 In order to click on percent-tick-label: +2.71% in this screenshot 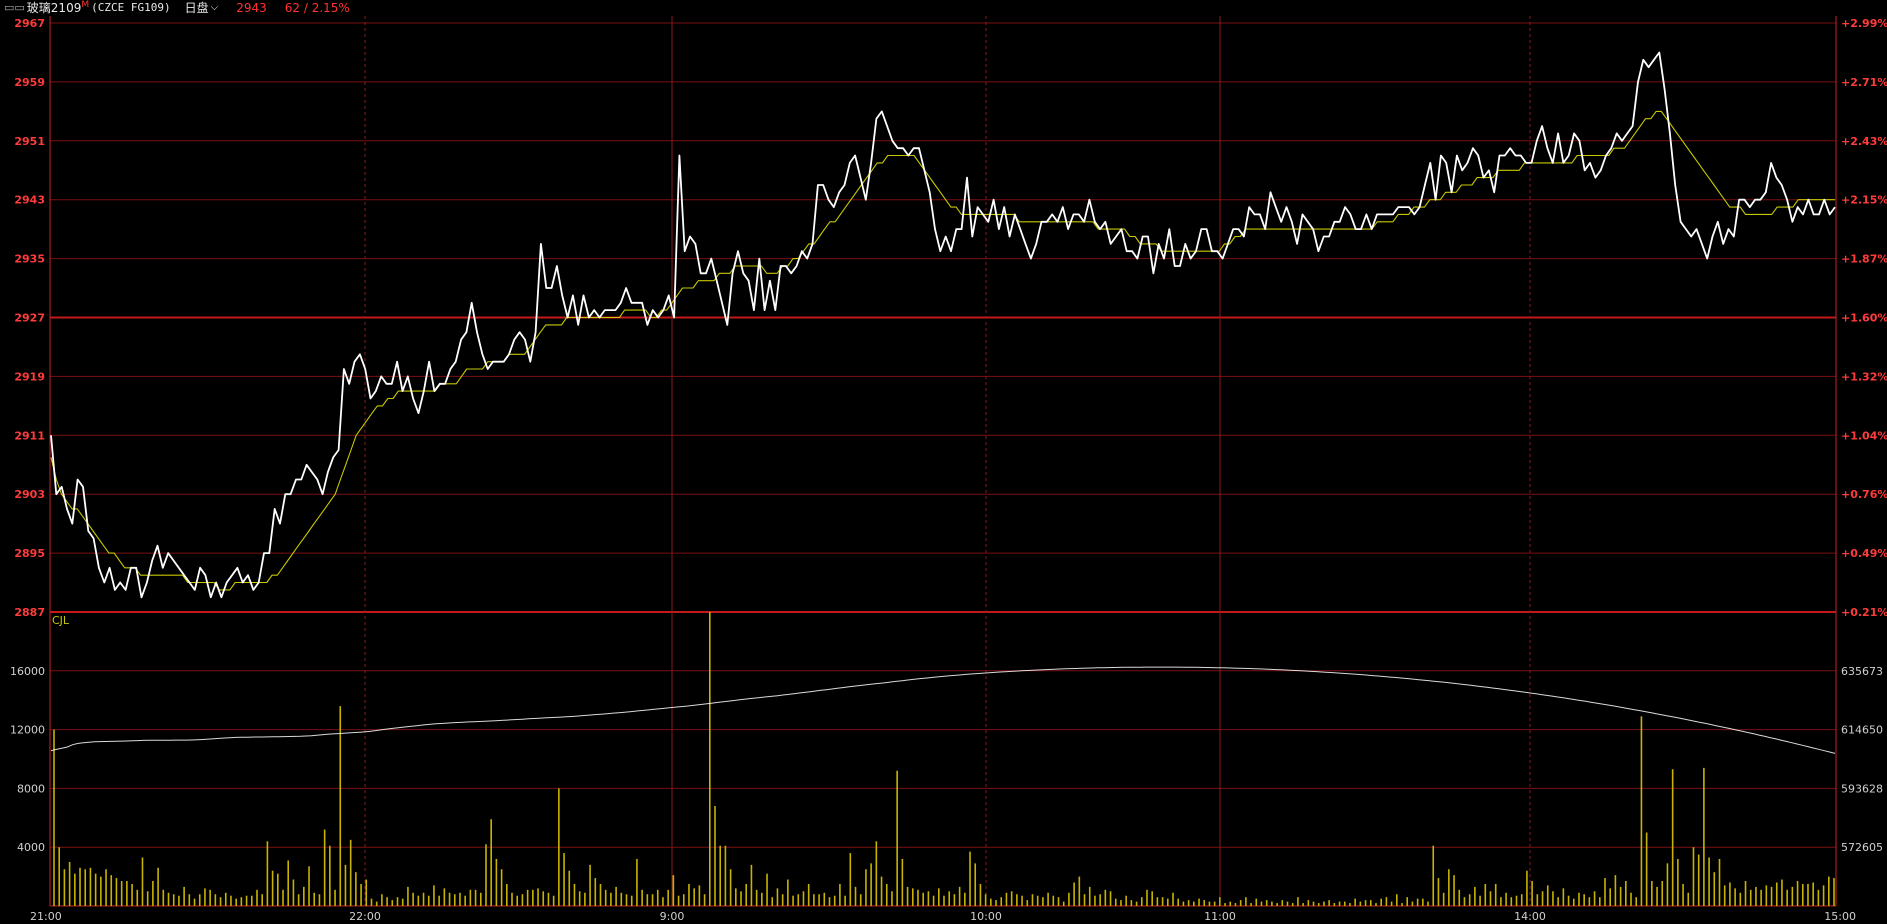, I will do `click(1864, 82)`.